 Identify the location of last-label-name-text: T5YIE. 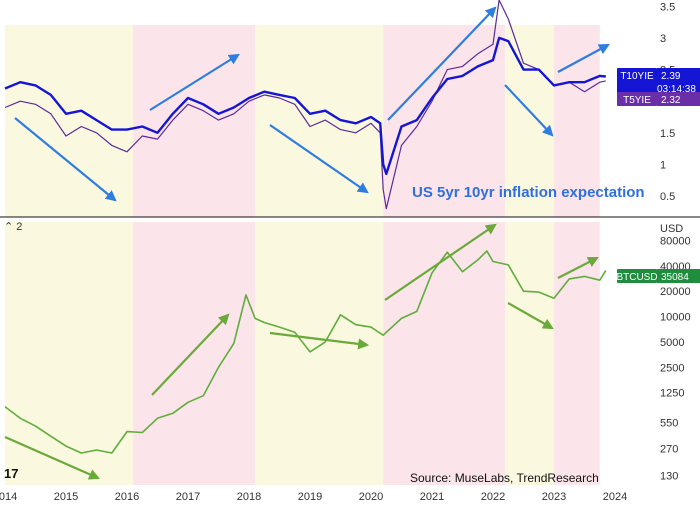
(637, 100).